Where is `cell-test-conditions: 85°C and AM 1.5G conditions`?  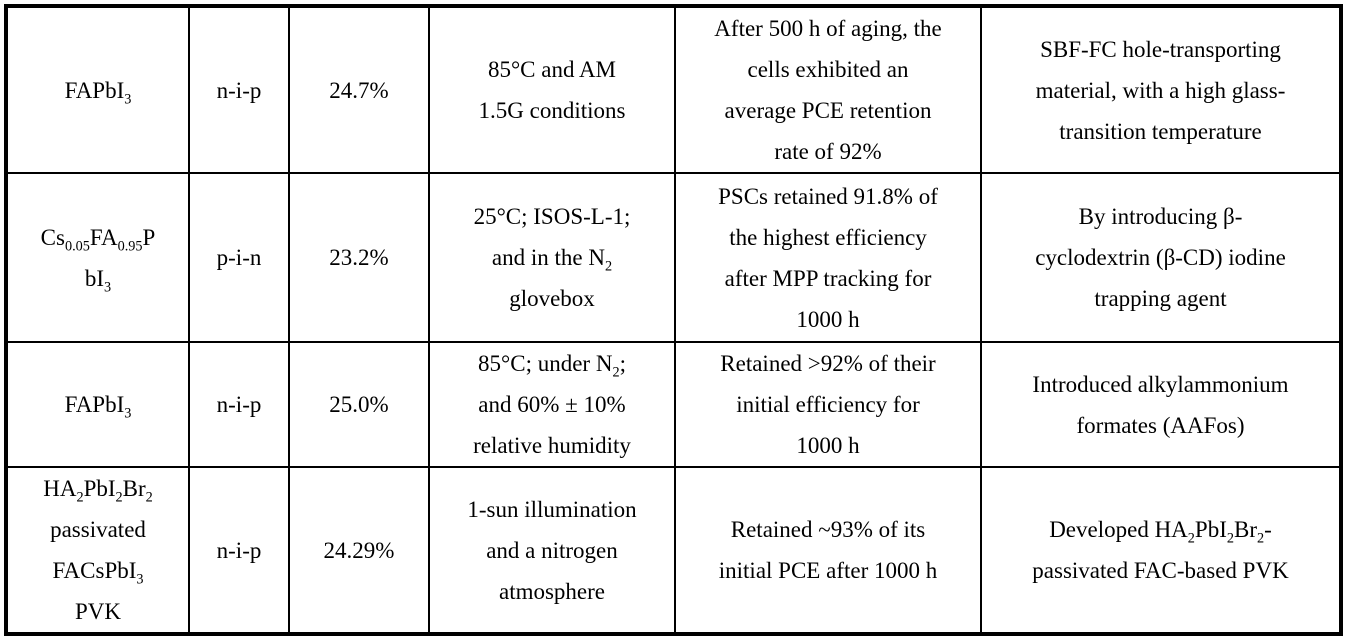
cell-test-conditions: 85°C and AM 1.5G conditions is located at coordinates (552, 89).